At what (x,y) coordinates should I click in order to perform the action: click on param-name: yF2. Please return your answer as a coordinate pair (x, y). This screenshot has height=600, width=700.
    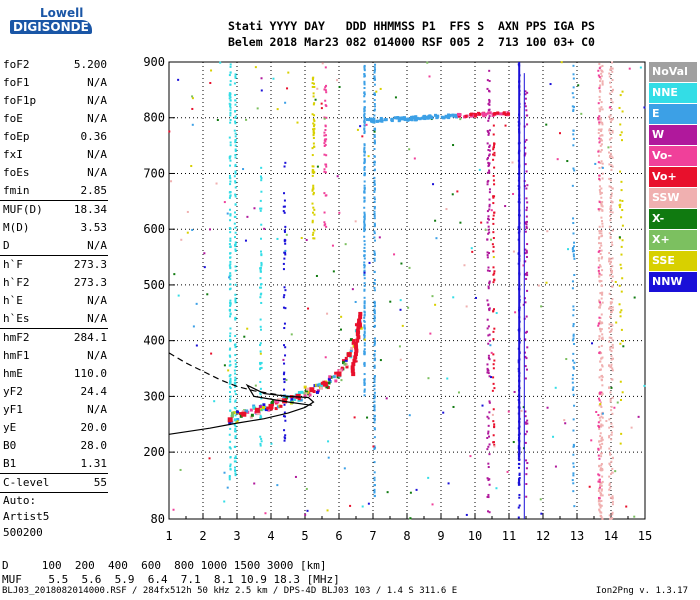
    Looking at the image, I should click on (13, 391).